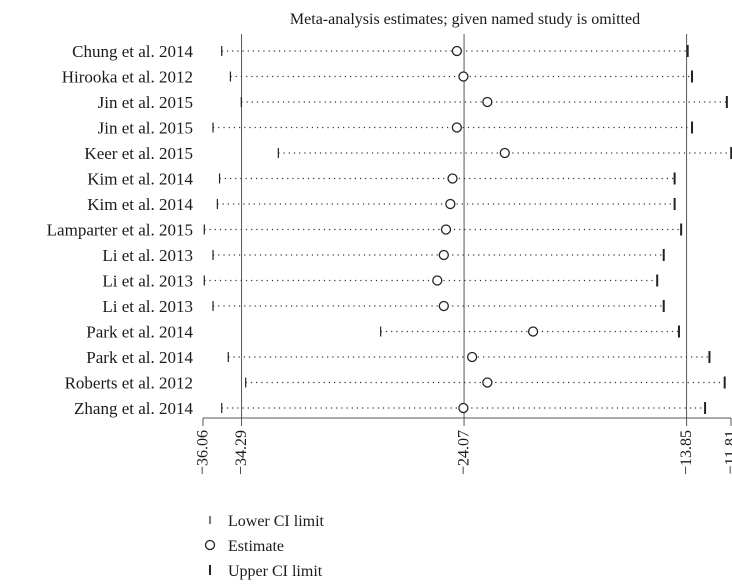  I want to click on legend: Lower CI limit Estimate Upper CI limit, so click(264, 546).